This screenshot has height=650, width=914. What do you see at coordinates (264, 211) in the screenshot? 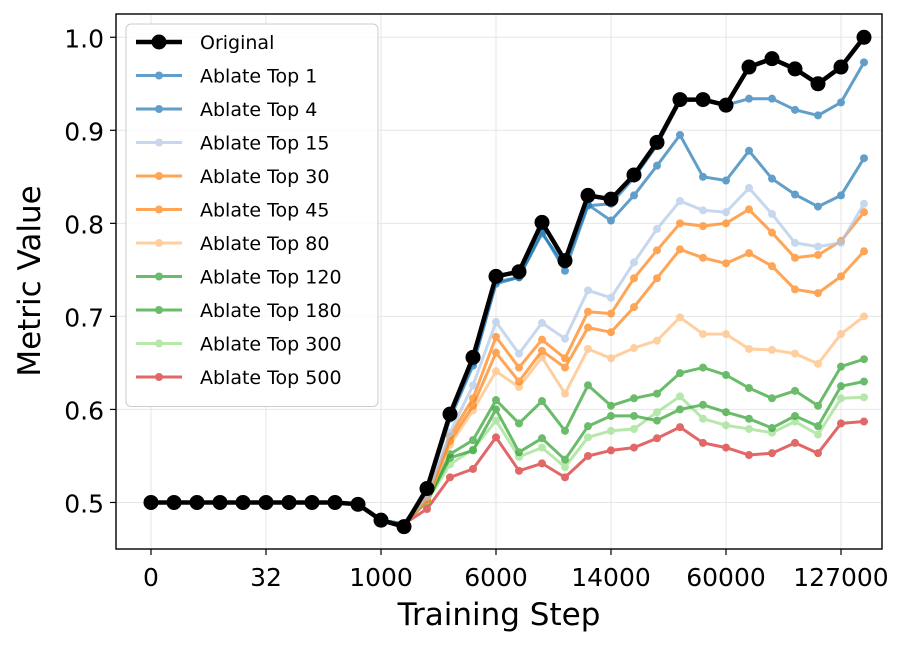
I see `legend-label: Ablate Top 45` at bounding box center [264, 211].